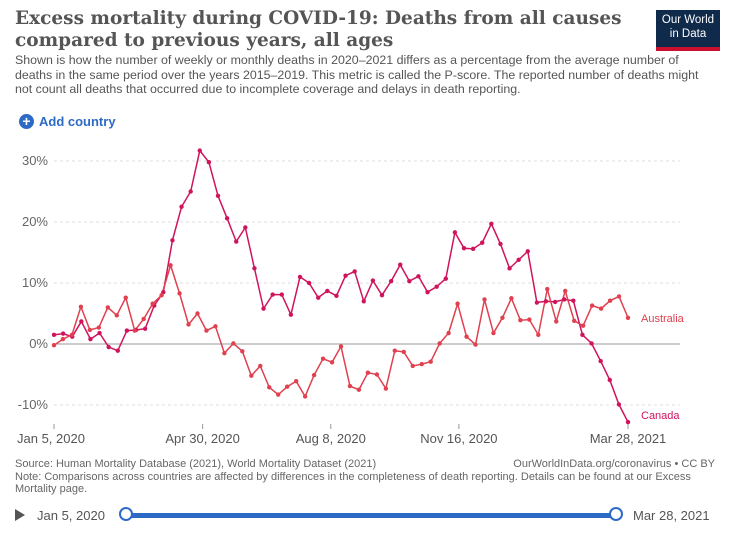  Describe the element at coordinates (614, 464) in the screenshot. I see `site-link: OurWorldInData.org/coronavirus • CC BY` at that location.